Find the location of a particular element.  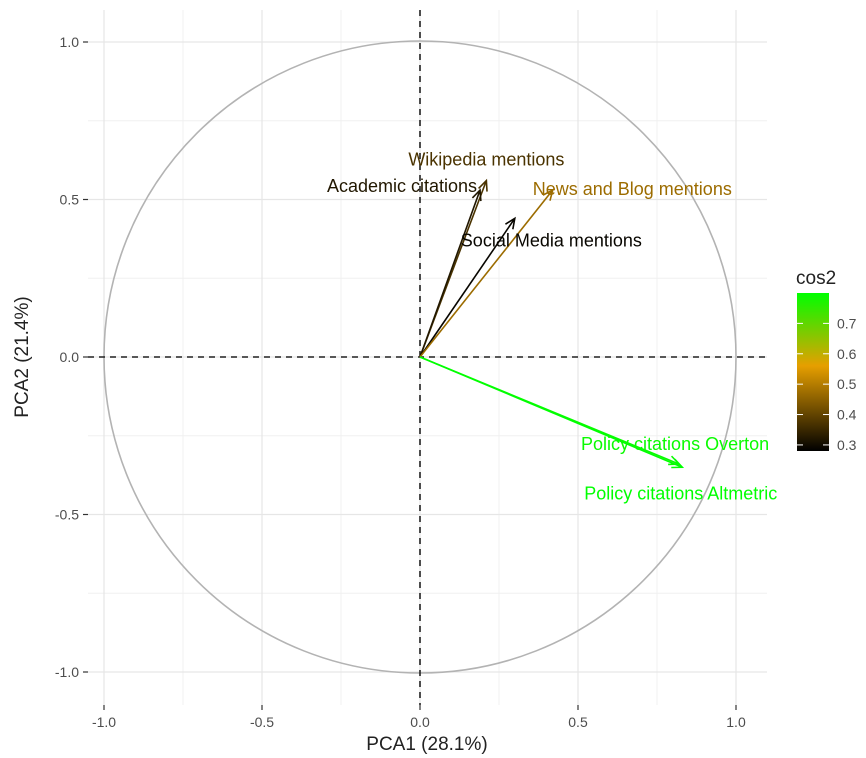

legend-ticks: 0.3 0.4 0.5 0.6 0.7 is located at coordinates (827, 384).